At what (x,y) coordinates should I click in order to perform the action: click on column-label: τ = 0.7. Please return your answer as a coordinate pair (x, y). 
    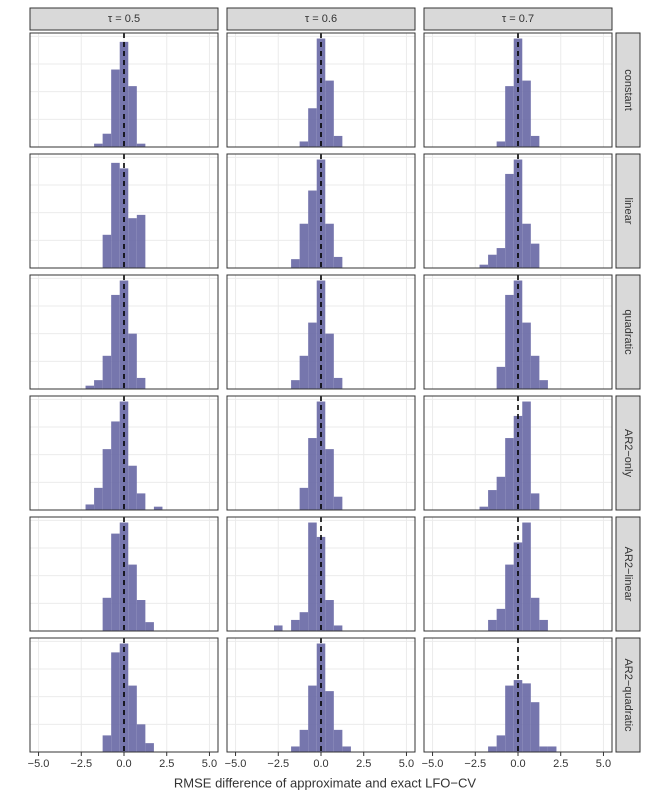
    Looking at the image, I should click on (518, 19).